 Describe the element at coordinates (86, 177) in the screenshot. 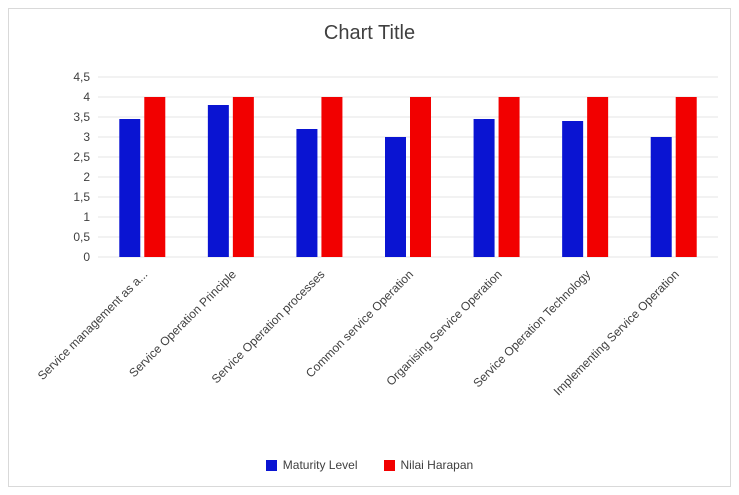

I see `y-tick-label: 2` at that location.